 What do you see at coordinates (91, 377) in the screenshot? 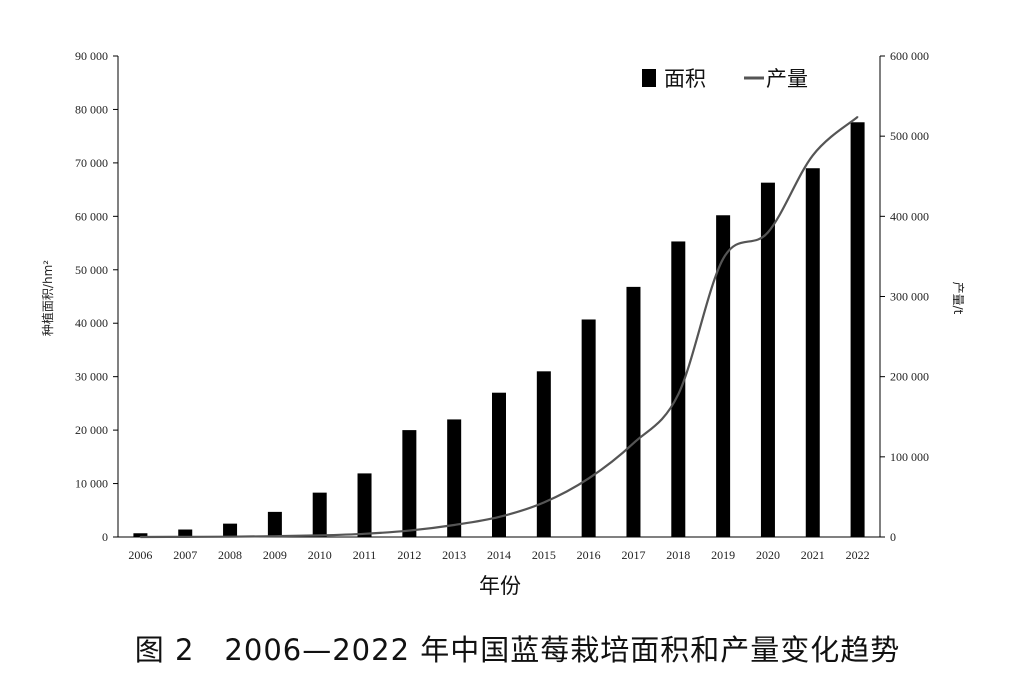
I see `y-tick-label: 30 000` at bounding box center [91, 377].